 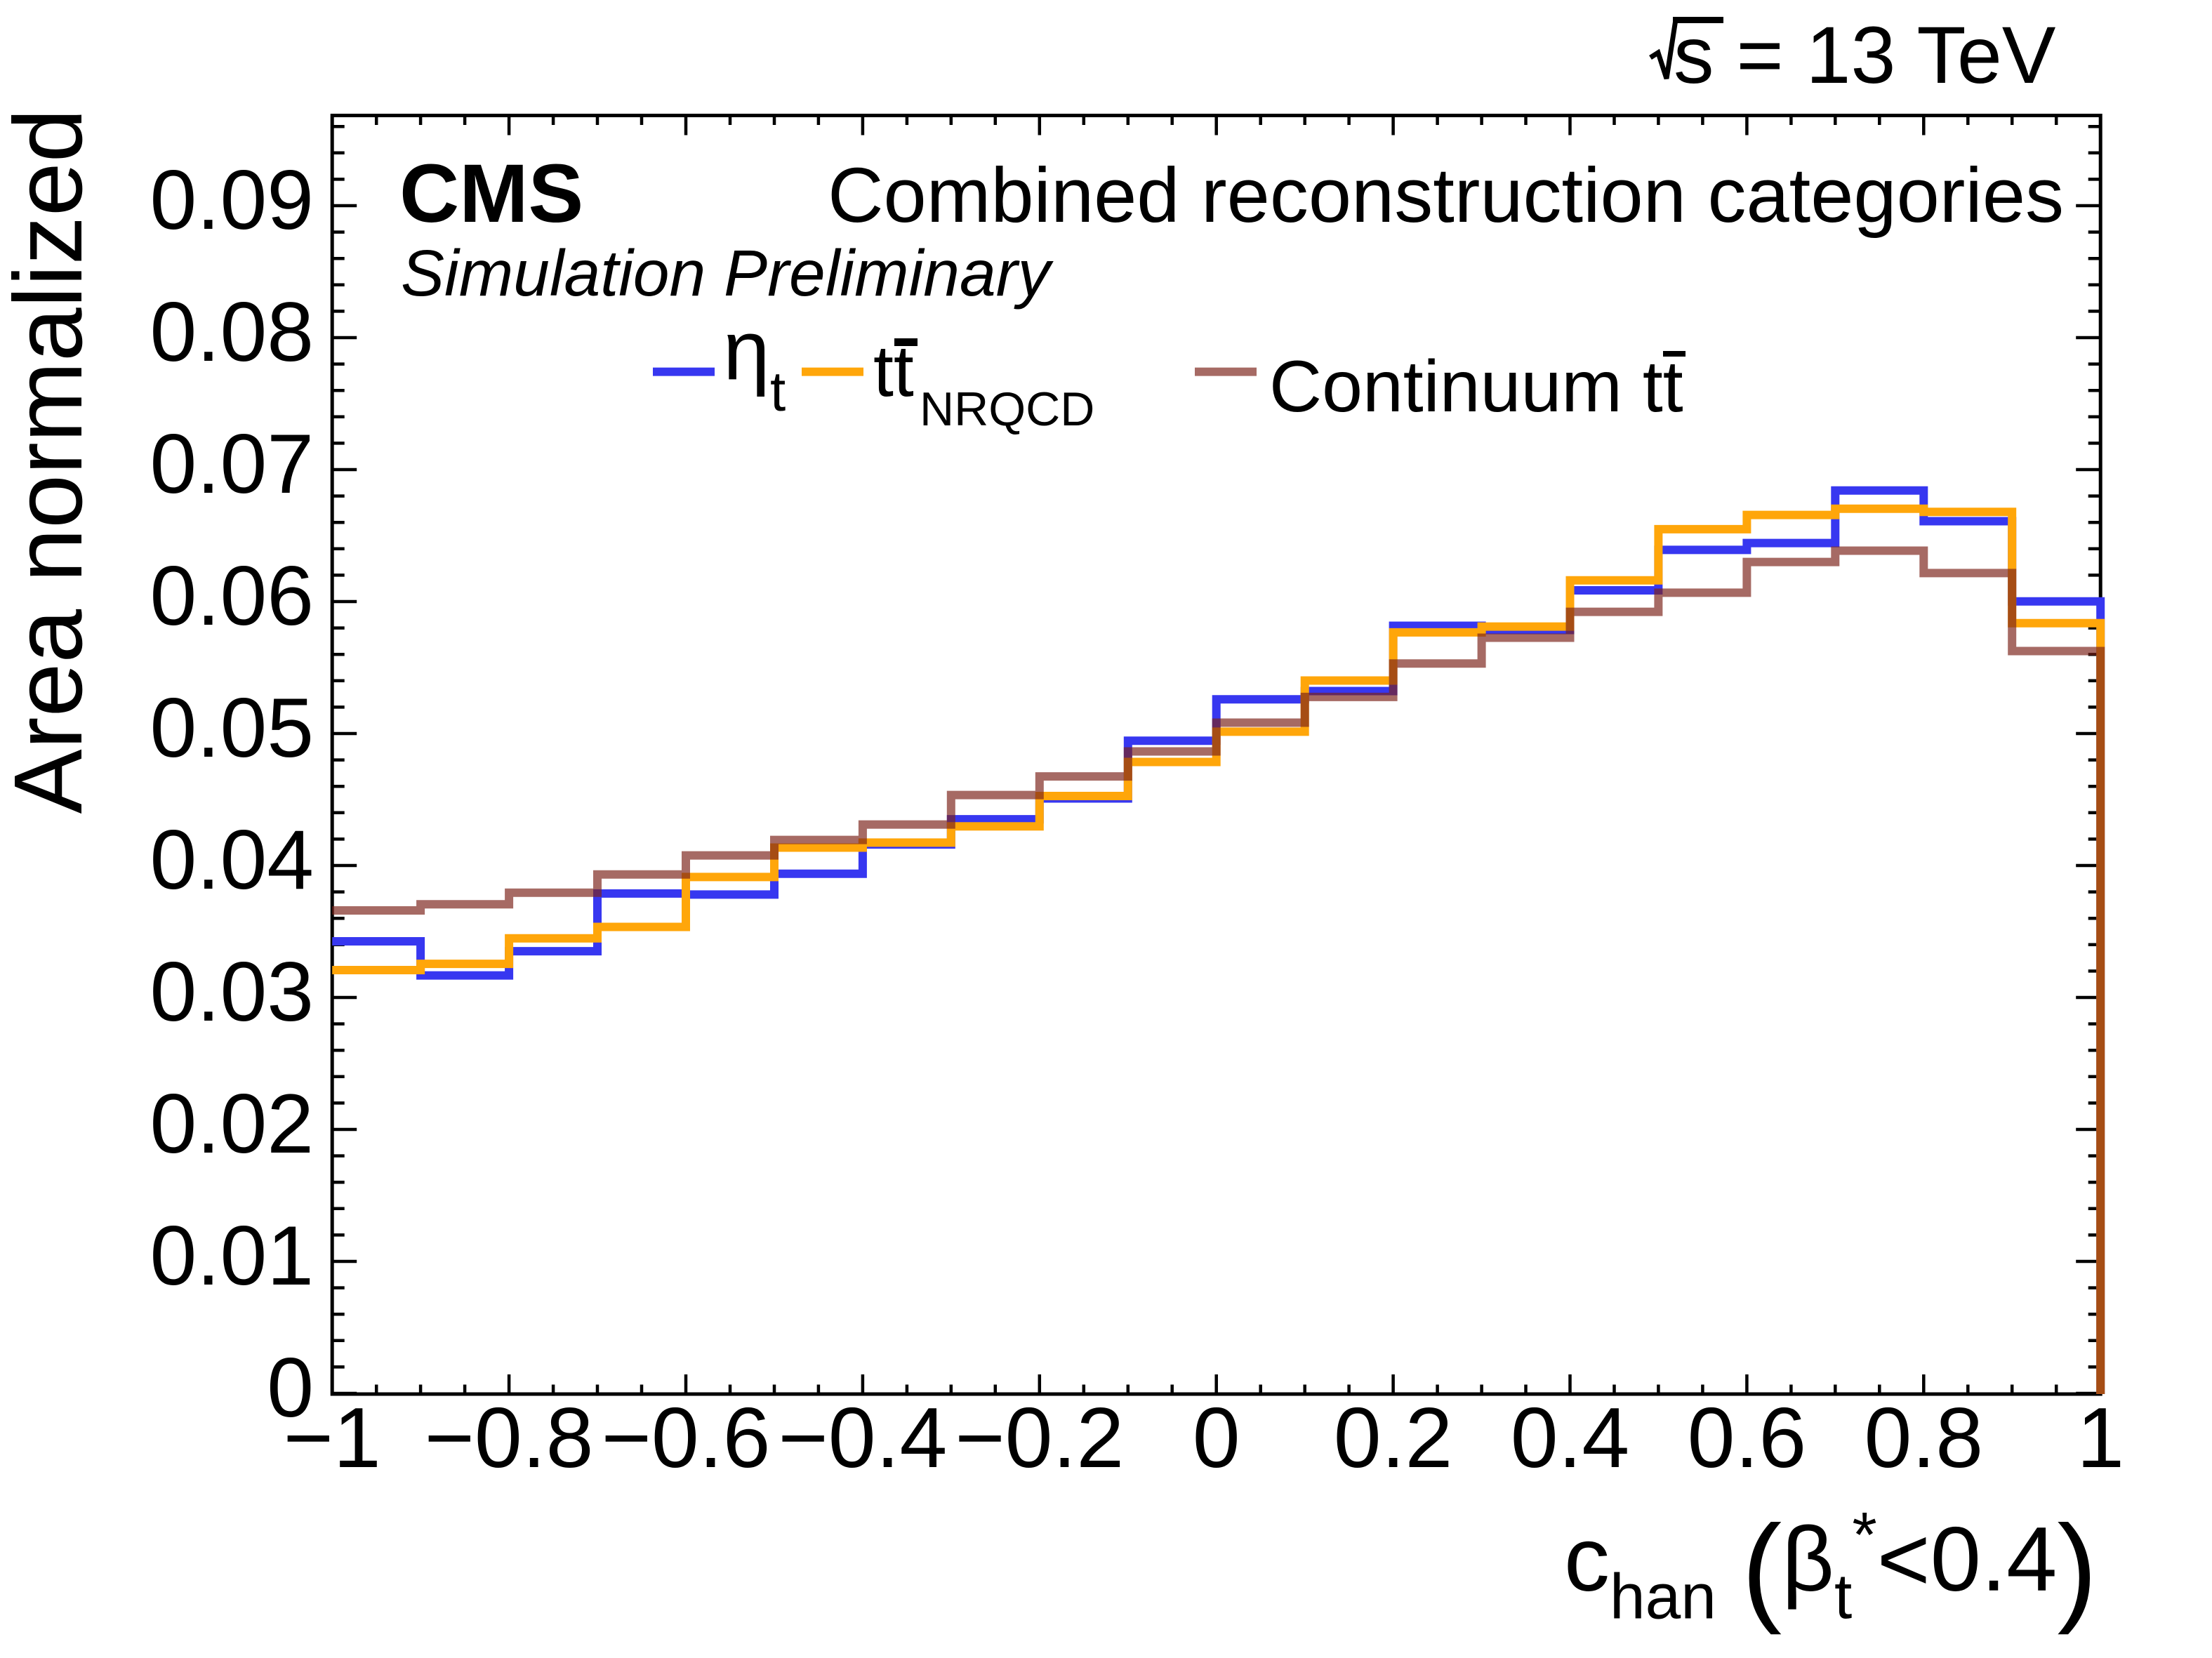 I want to click on svg-text: s = 13 TeV, so click(x=1865, y=55).